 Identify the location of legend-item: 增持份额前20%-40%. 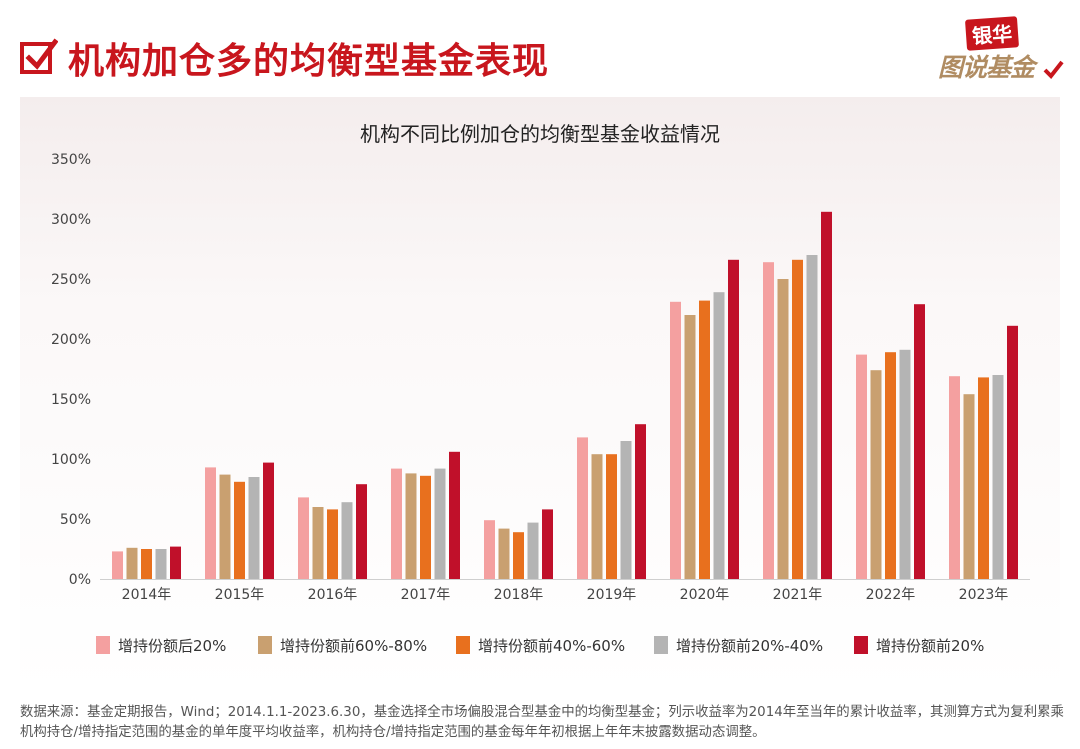
(738, 645).